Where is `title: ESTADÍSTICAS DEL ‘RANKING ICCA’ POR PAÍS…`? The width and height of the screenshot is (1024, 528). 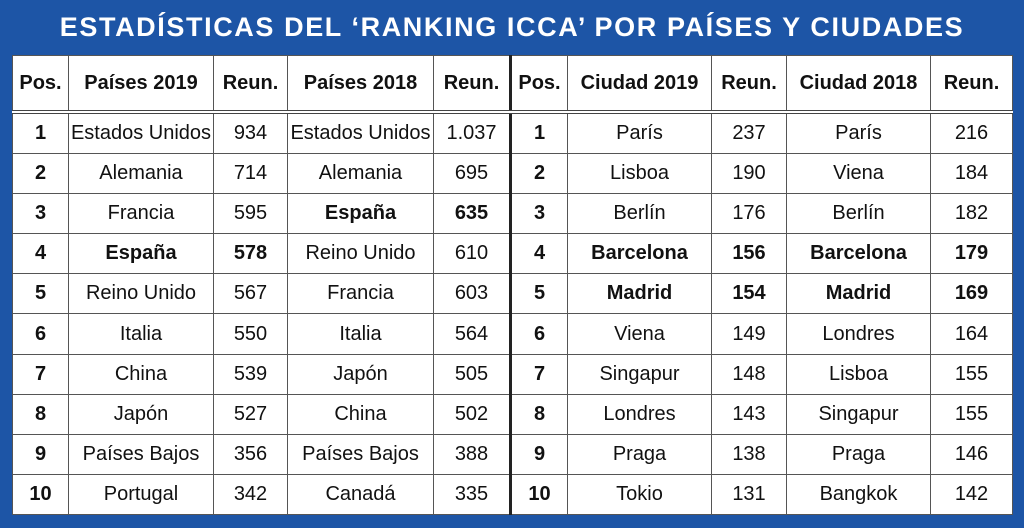
title: ESTADÍSTICAS DEL ‘RANKING ICCA’ POR PAÍS… is located at coordinates (512, 27).